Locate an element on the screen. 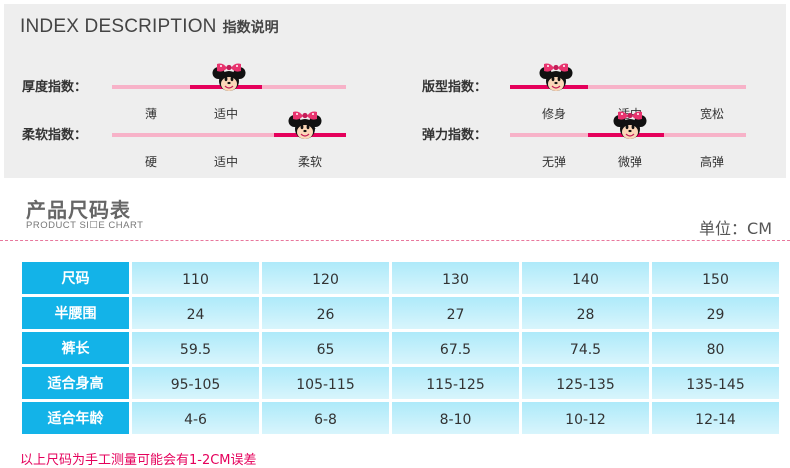  index-label: 厚度指数： is located at coordinates (55, 87).